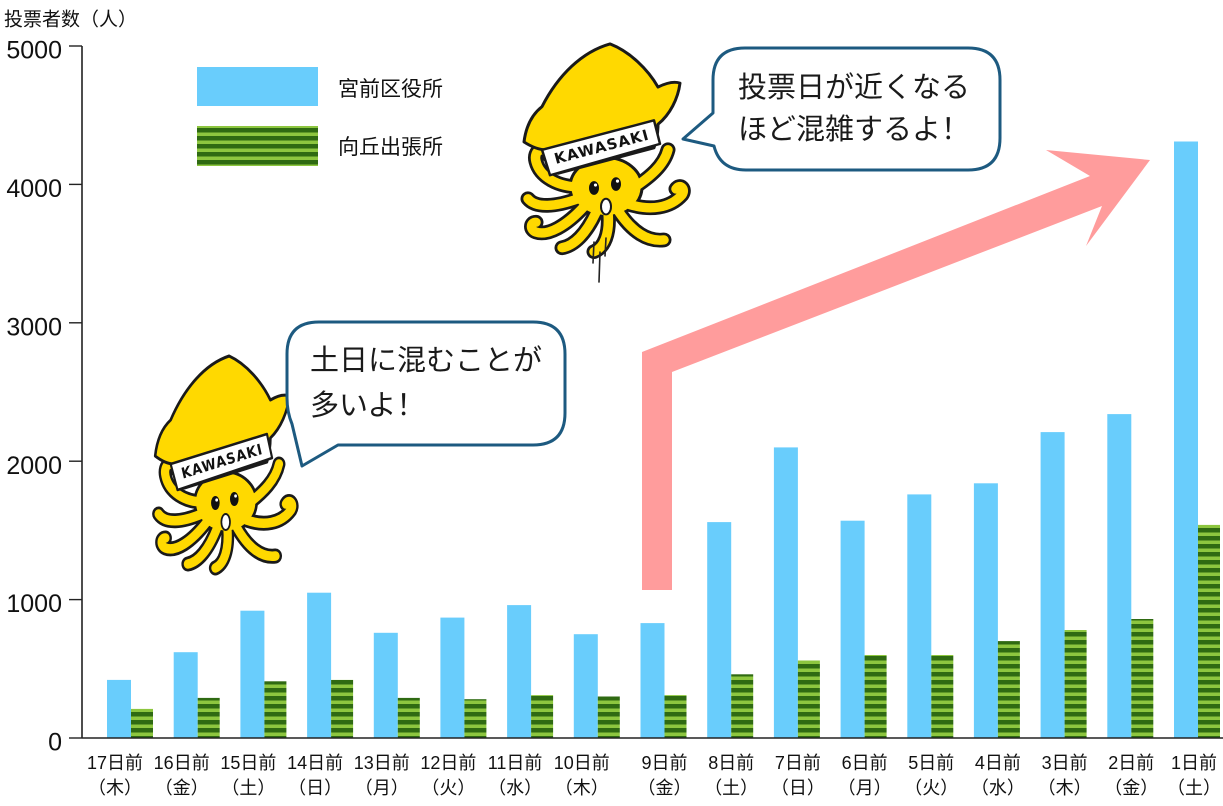 Image resolution: width=1223 pixels, height=806 pixels. What do you see at coordinates (798, 763) in the screenshot?
I see `x-axis-category-label: 7日前` at bounding box center [798, 763].